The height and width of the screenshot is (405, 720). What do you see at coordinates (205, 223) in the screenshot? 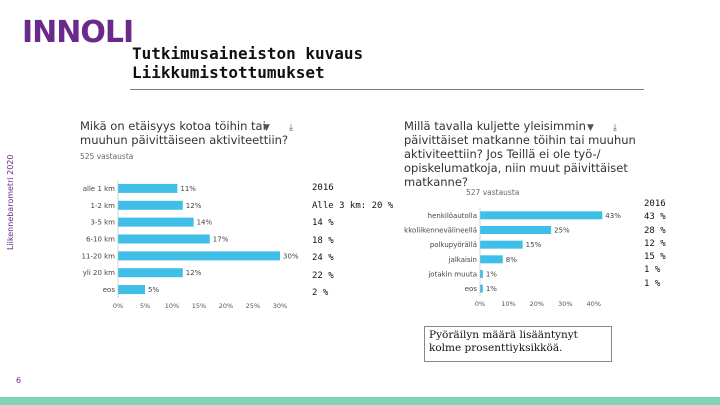
I see `data-label: 14%` at bounding box center [205, 223].